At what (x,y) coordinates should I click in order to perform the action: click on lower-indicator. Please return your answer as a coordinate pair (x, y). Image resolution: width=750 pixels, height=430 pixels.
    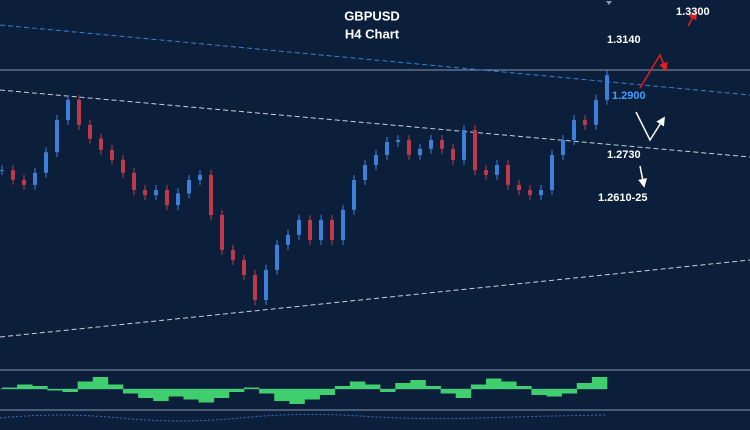
    Looking at the image, I should click on (304, 417).